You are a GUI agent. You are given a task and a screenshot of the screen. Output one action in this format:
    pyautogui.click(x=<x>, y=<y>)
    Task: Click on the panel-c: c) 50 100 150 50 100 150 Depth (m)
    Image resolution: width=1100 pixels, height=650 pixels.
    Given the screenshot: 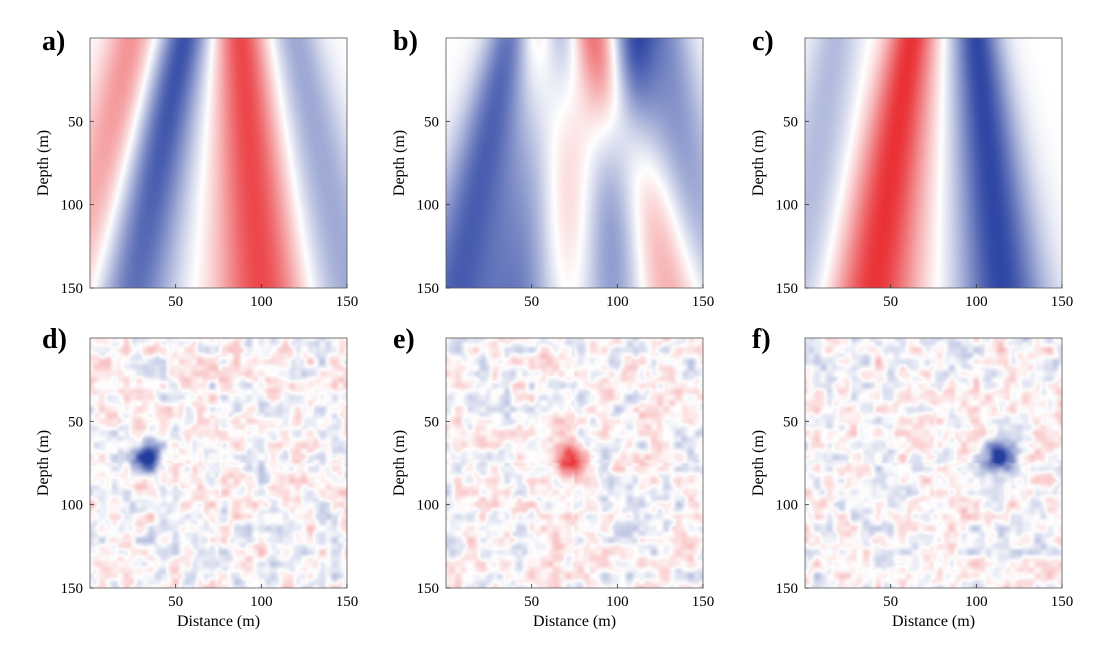 What is the action you would take?
    pyautogui.click(x=911, y=168)
    